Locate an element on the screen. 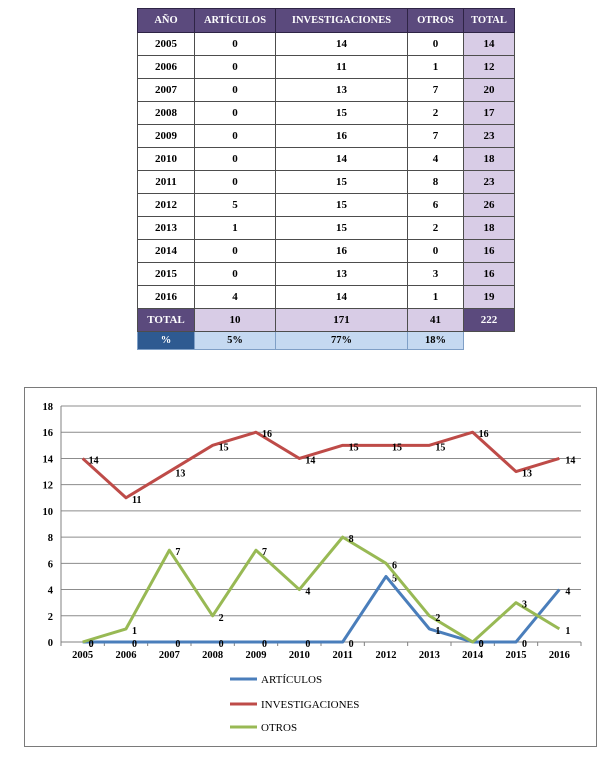 Image resolution: width=611 pixels, height=758 pixels. table-row: 2013 1 15 2 18 is located at coordinates (326, 228).